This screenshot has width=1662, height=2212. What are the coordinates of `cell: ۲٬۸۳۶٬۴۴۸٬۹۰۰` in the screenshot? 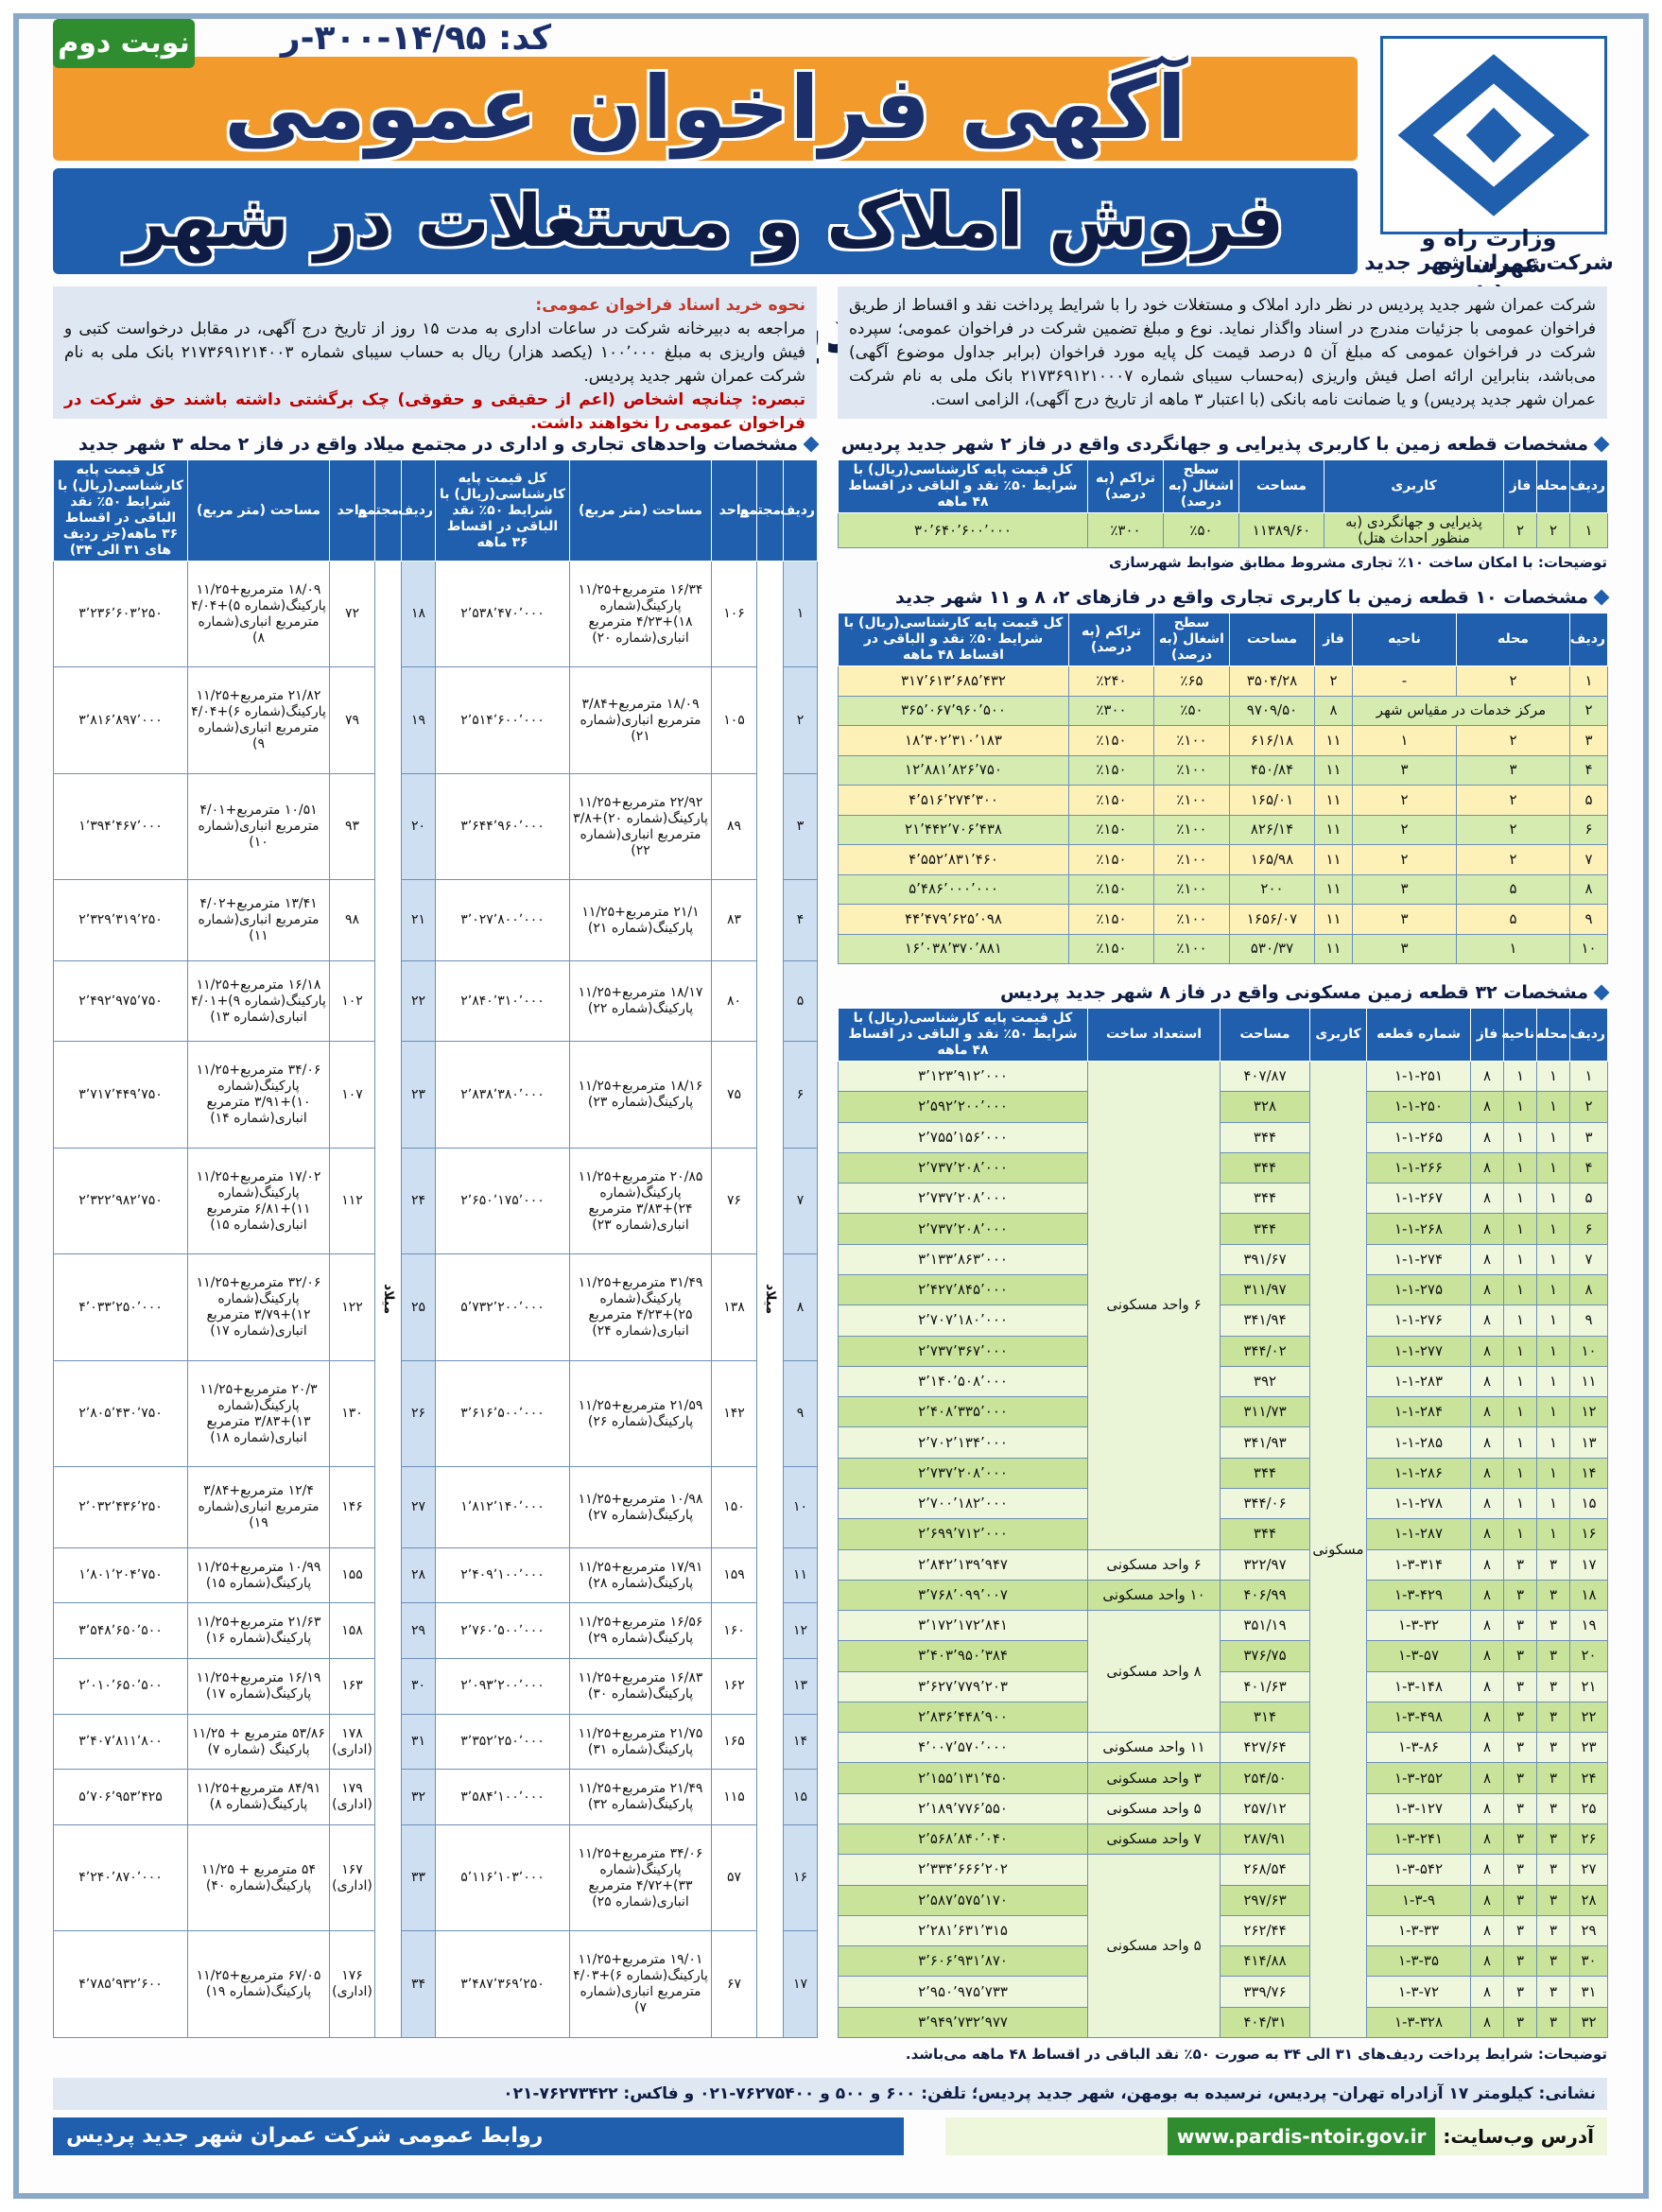 It's located at (963, 1717).